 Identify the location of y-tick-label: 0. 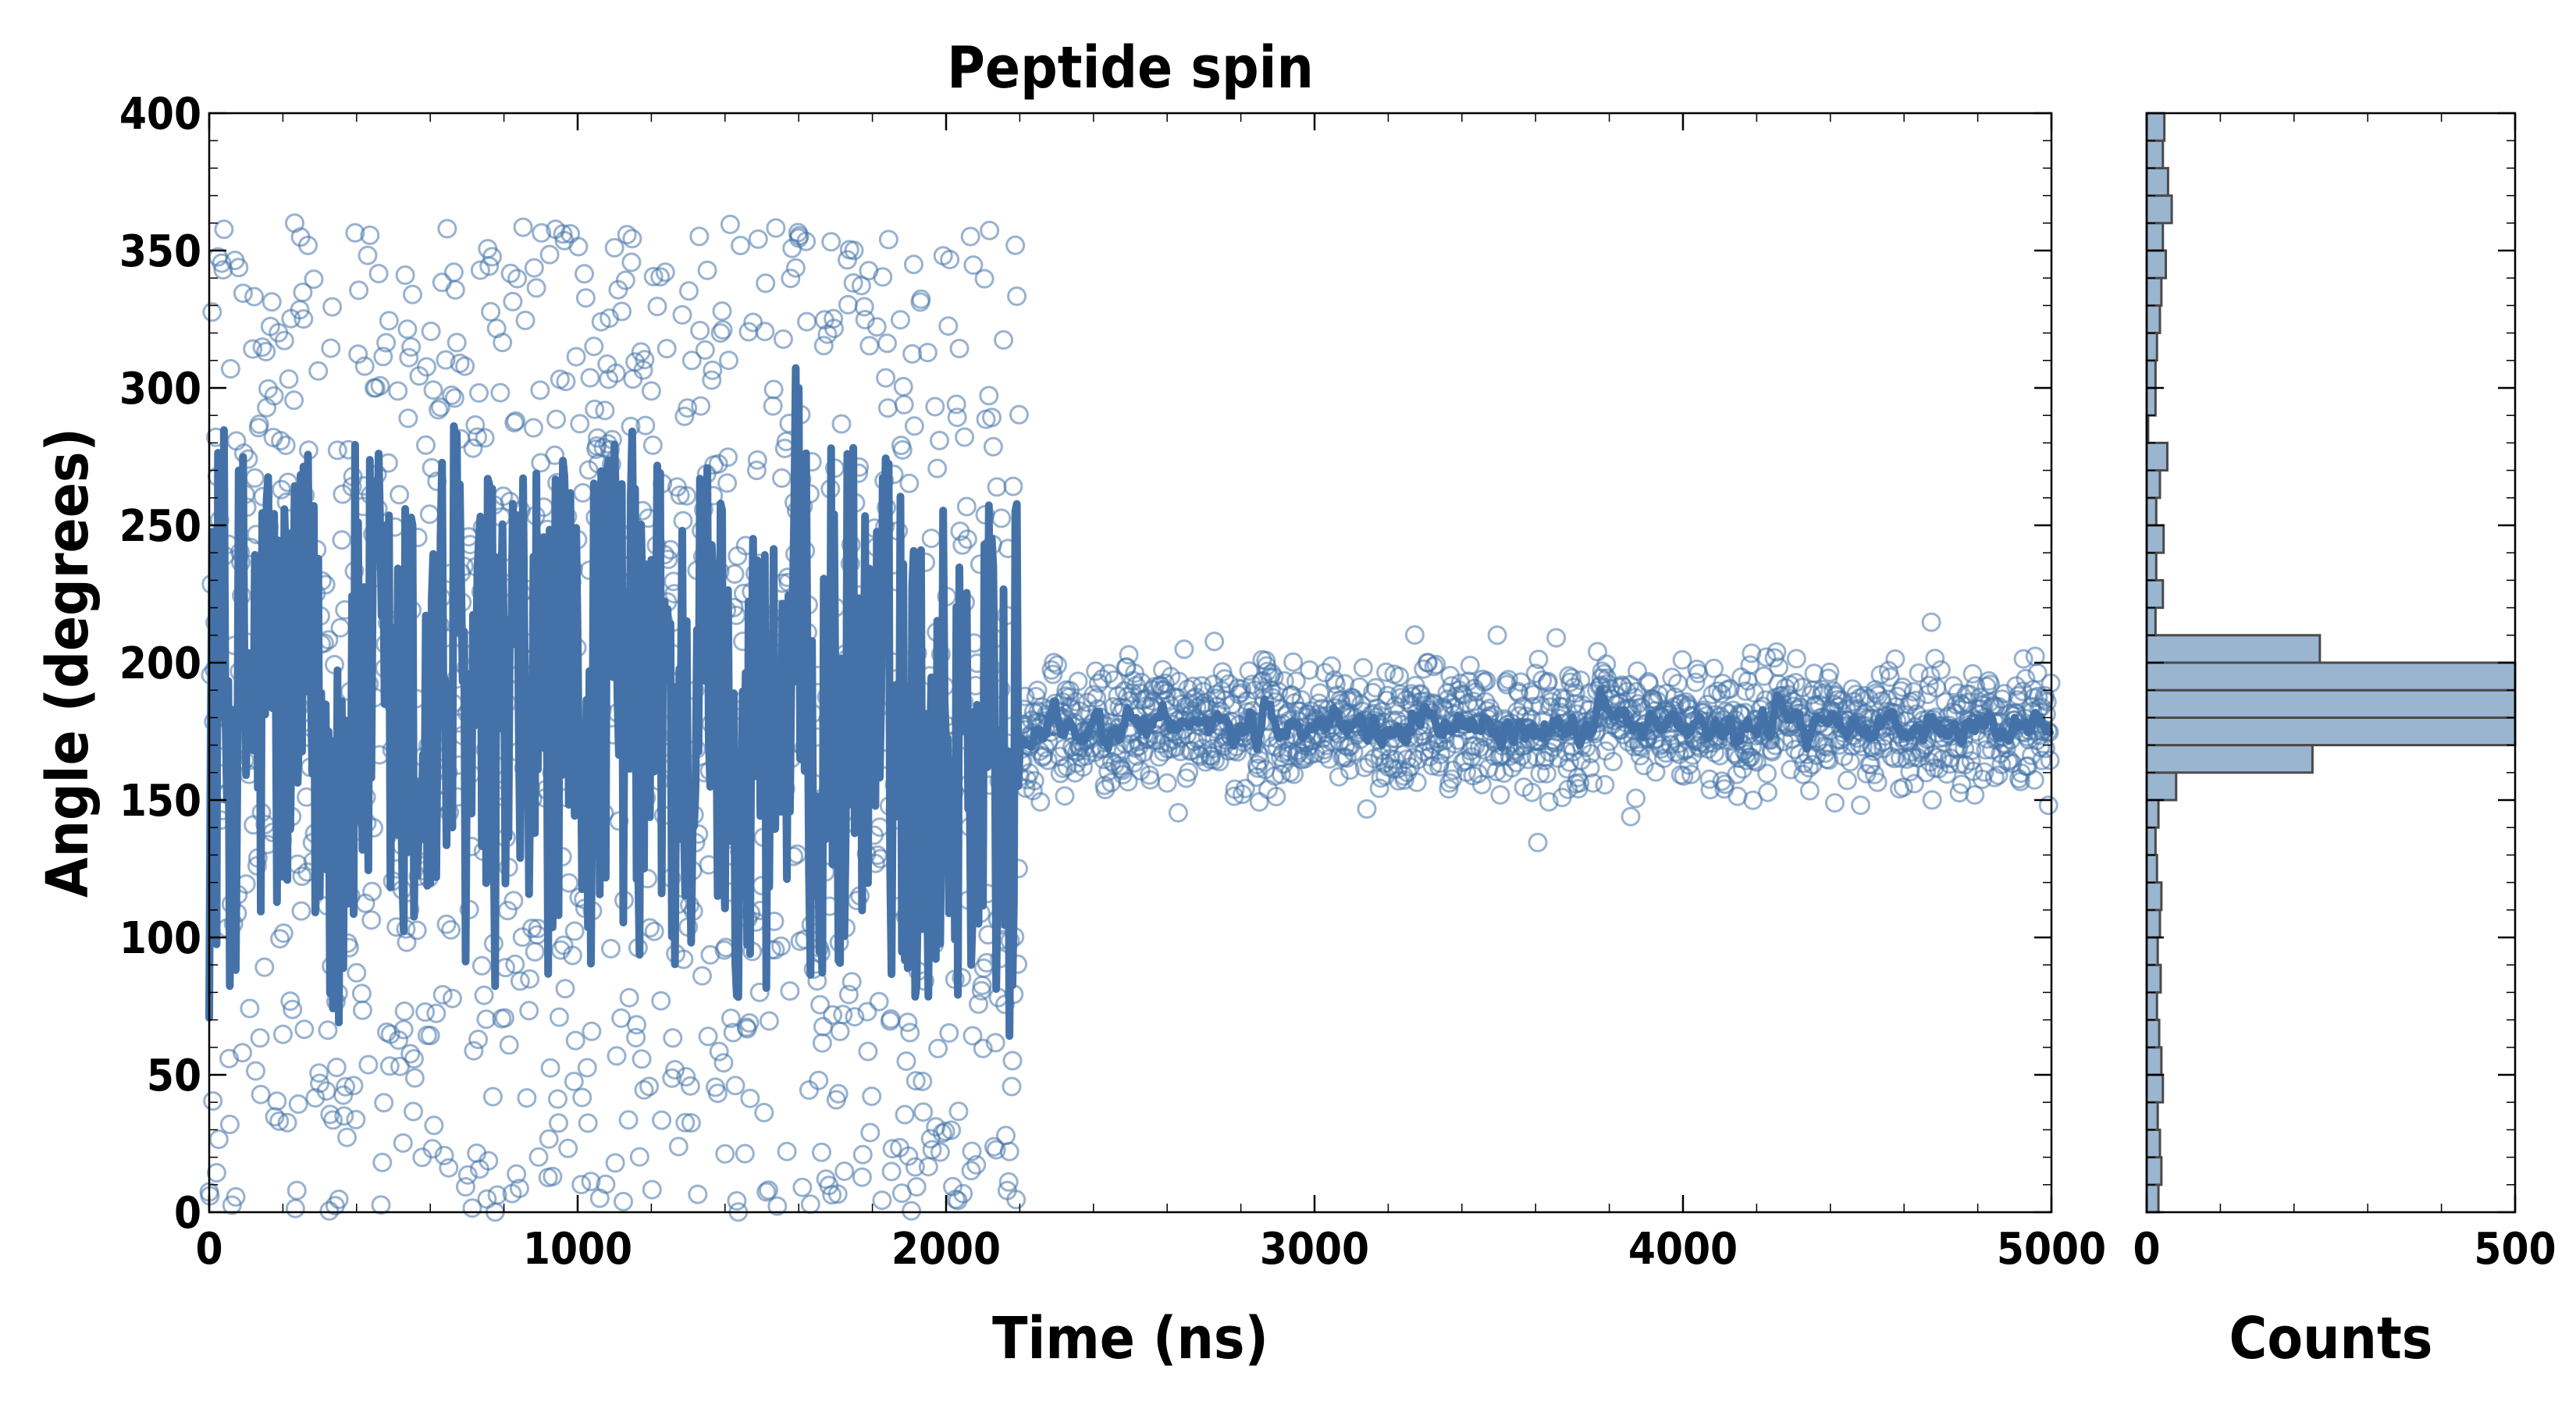
(187, 1214).